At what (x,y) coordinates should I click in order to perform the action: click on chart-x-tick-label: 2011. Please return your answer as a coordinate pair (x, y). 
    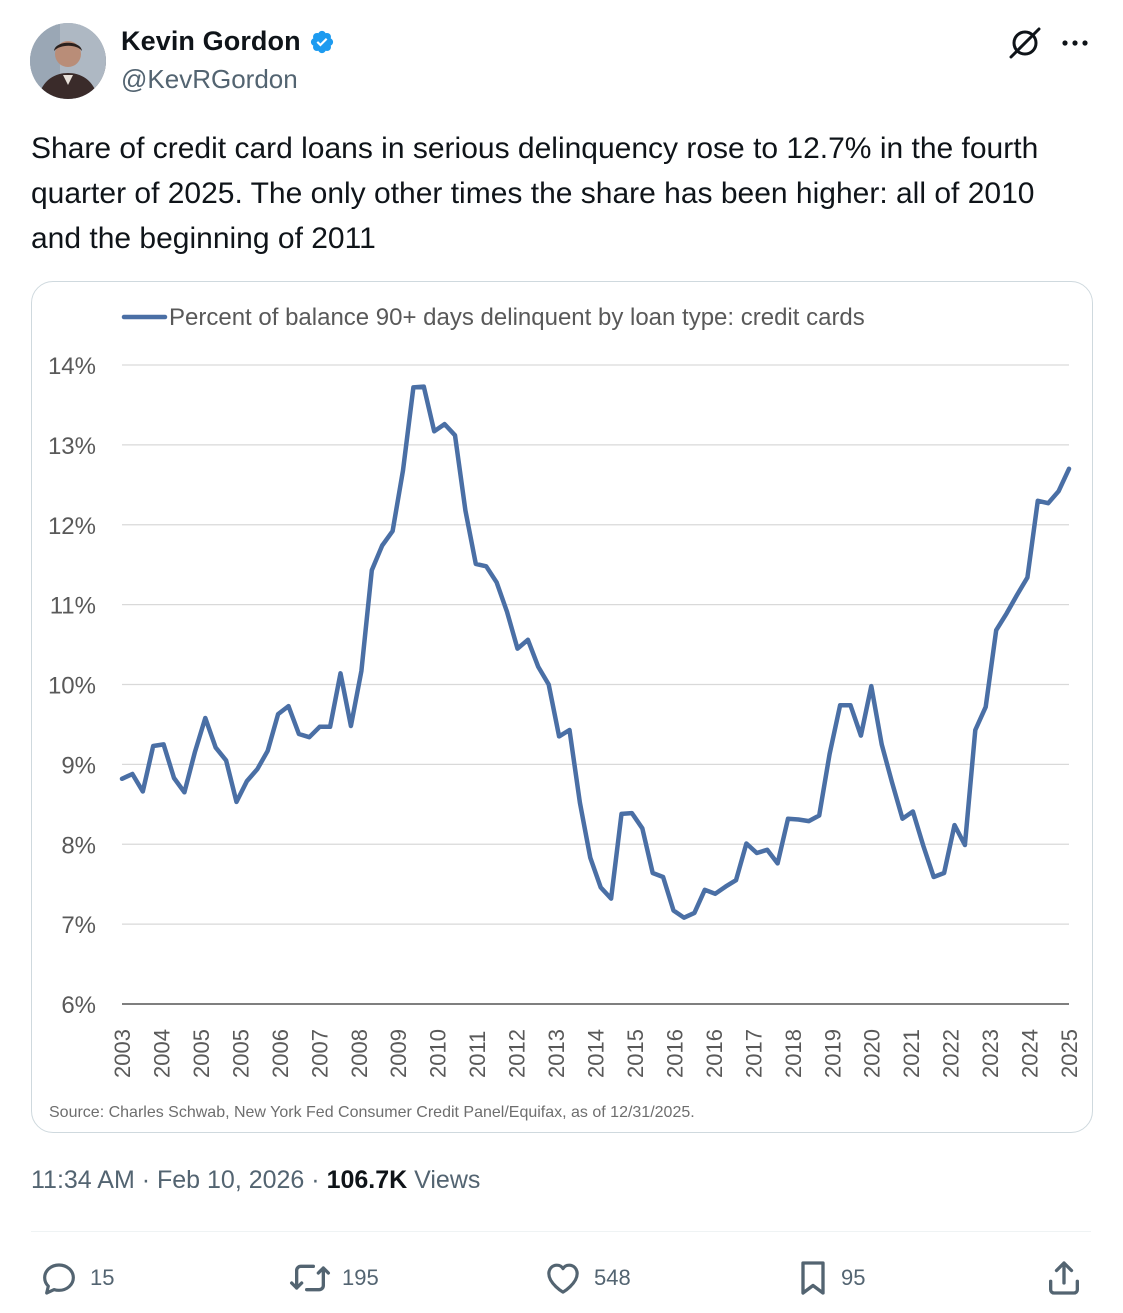
    Looking at the image, I should click on (477, 1054).